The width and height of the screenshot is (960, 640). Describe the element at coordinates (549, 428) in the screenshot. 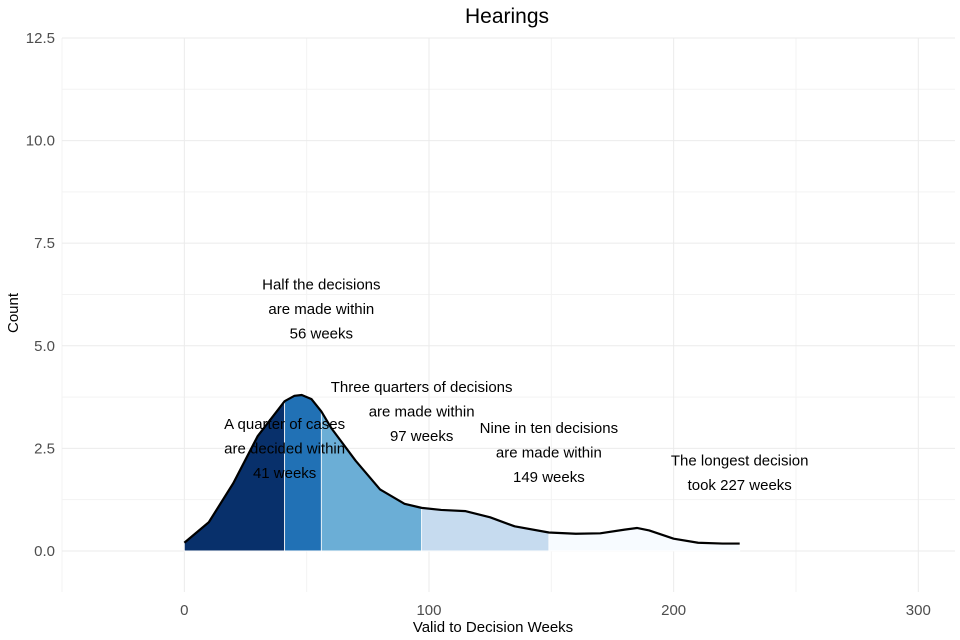

I see `annotation-line: Nine in ten decisions` at that location.